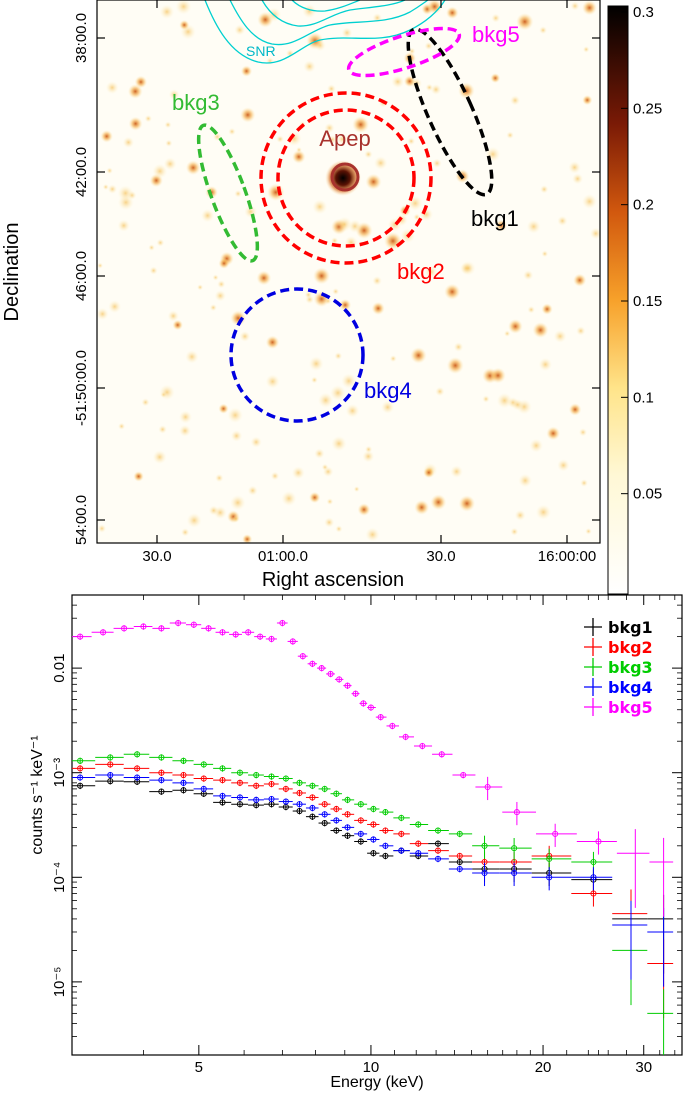 The image size is (683, 1093). Describe the element at coordinates (618, 687) in the screenshot. I see `legend-item-bkg4: bkg4` at that location.